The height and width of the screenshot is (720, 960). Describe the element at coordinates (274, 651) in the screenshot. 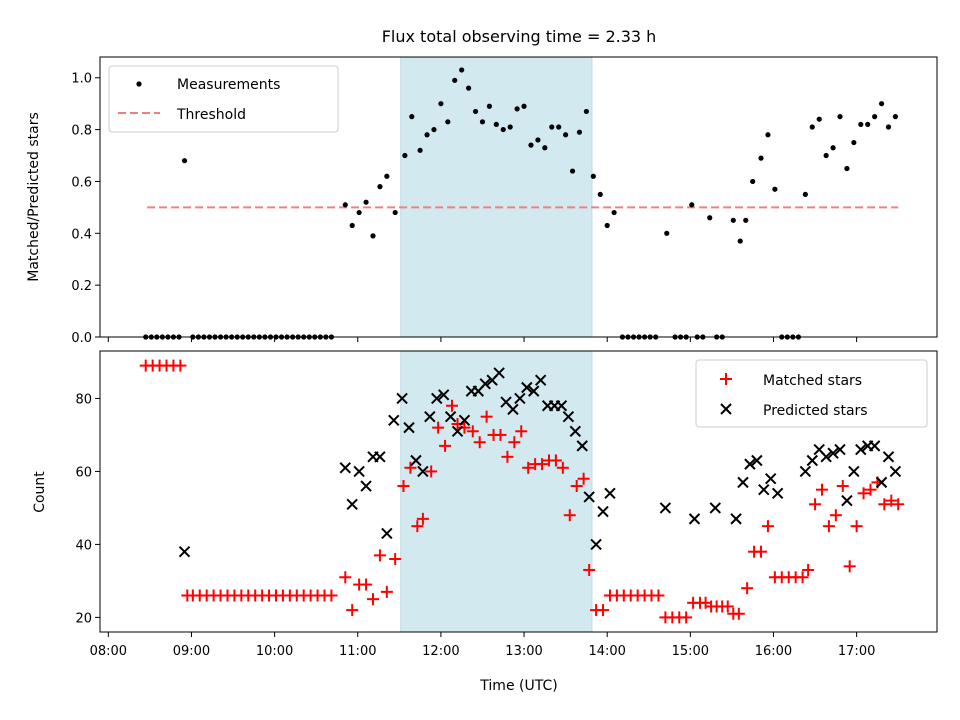

I see `x-tick-label: 10:00` at that location.